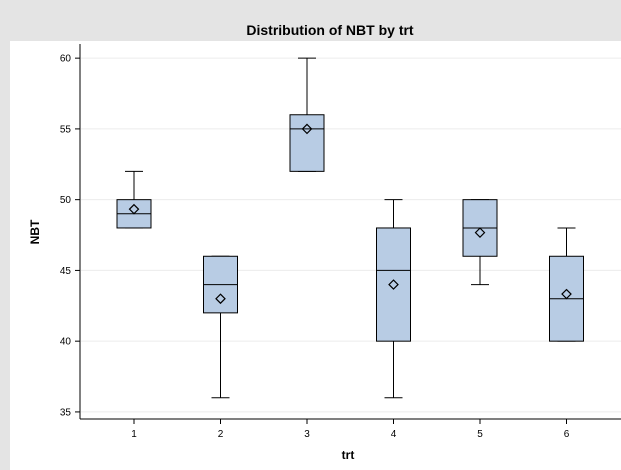 This screenshot has height=470, width=621. Describe the element at coordinates (348, 455) in the screenshot. I see `x-axis-label: trt` at that location.